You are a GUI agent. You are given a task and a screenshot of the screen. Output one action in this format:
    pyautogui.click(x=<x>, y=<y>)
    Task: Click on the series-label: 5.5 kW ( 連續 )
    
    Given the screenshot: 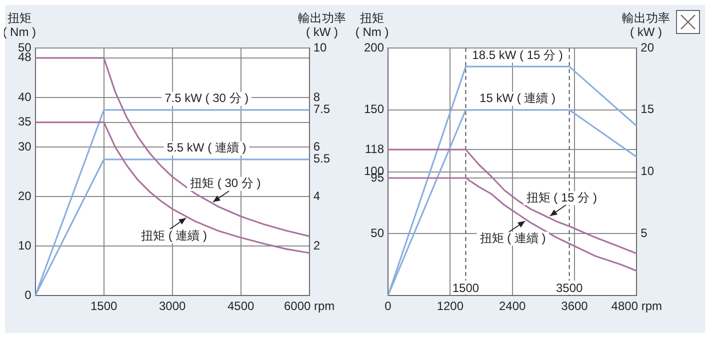 What is the action you would take?
    pyautogui.click(x=206, y=147)
    